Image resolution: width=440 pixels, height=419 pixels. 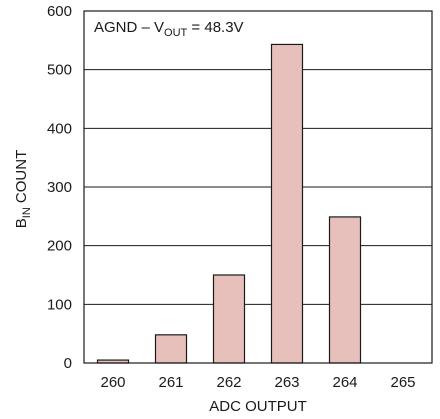 I want to click on x-tick-labels: 260 261 262 263 264 265, so click(x=257, y=382).